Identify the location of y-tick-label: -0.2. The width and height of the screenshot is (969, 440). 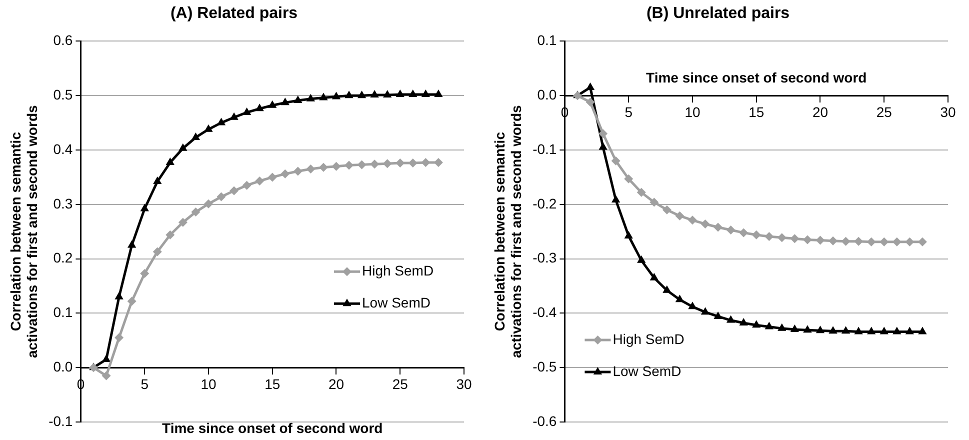
(544, 203).